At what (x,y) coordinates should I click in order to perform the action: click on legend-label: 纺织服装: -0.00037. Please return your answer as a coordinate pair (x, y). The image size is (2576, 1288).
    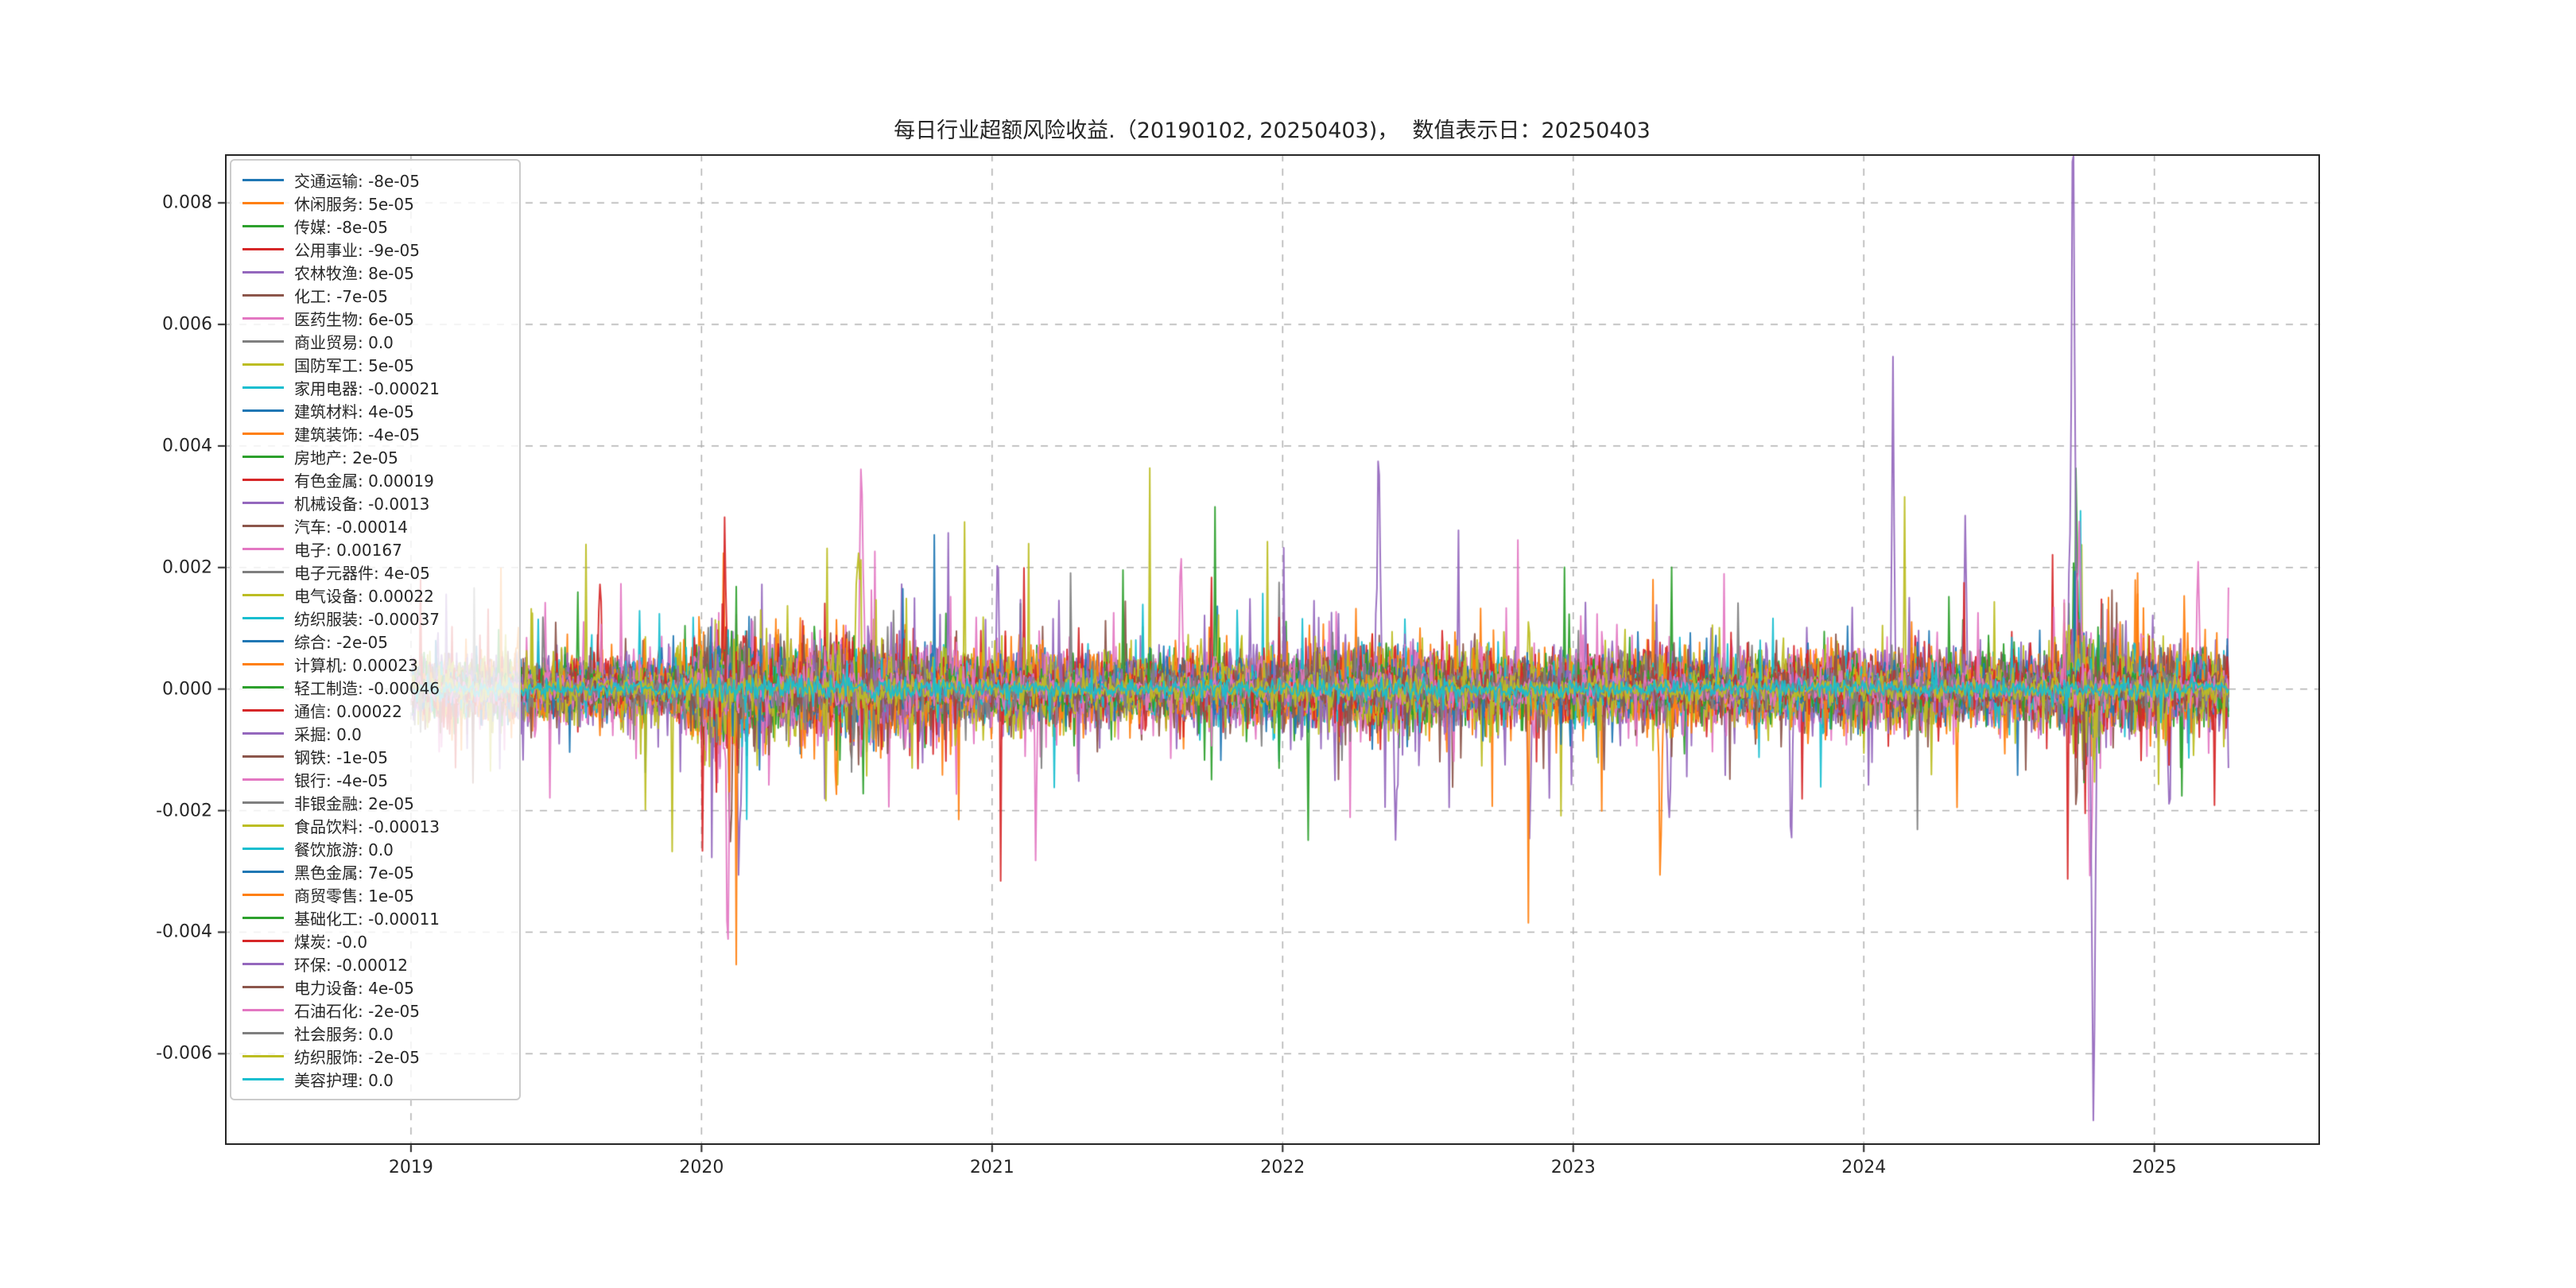
    Looking at the image, I should click on (367, 620).